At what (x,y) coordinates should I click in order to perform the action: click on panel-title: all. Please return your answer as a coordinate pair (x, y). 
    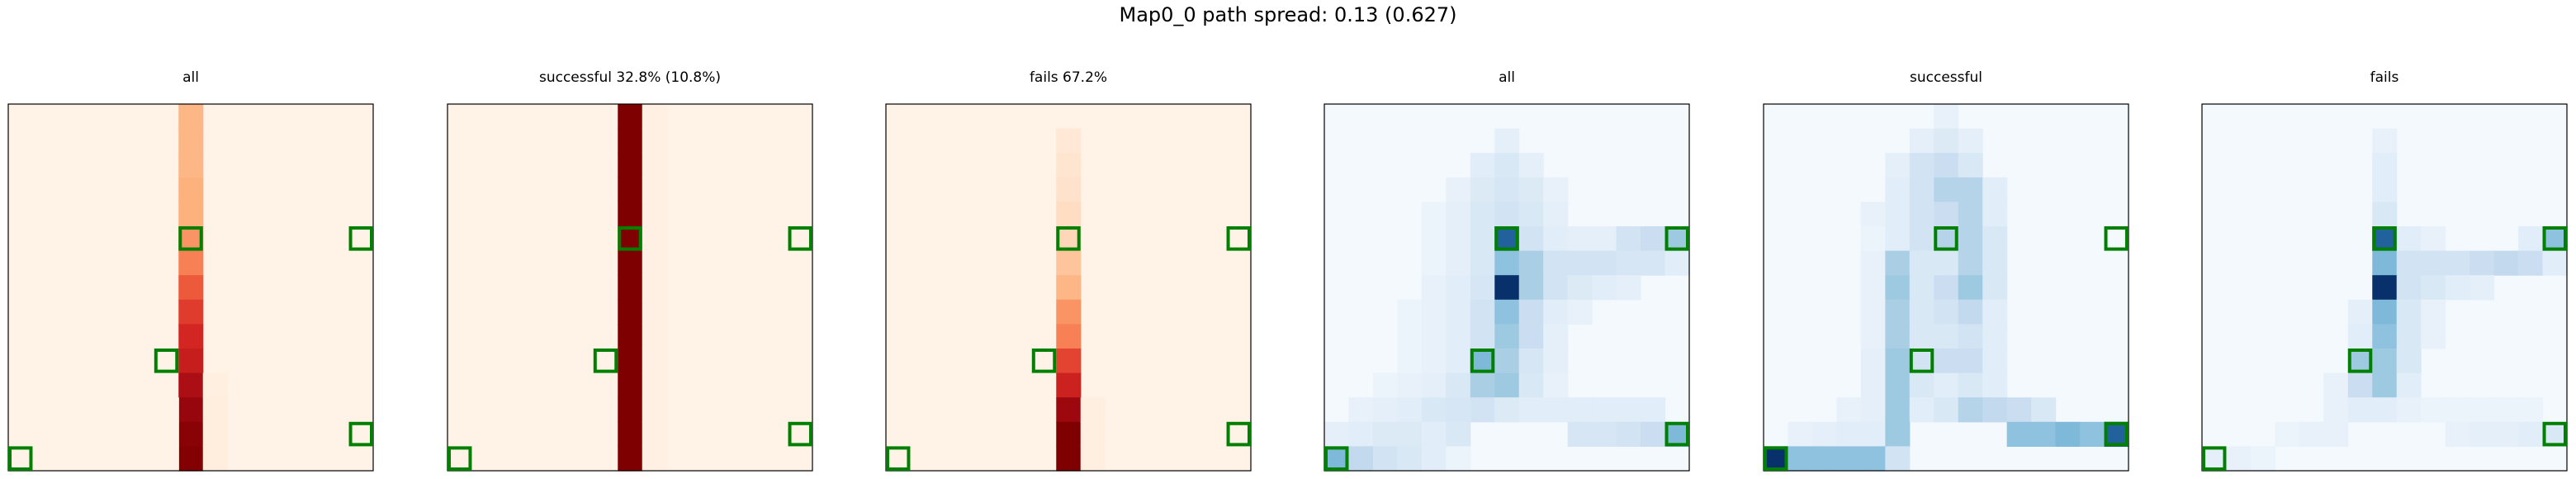
    Looking at the image, I should click on (1507, 78).